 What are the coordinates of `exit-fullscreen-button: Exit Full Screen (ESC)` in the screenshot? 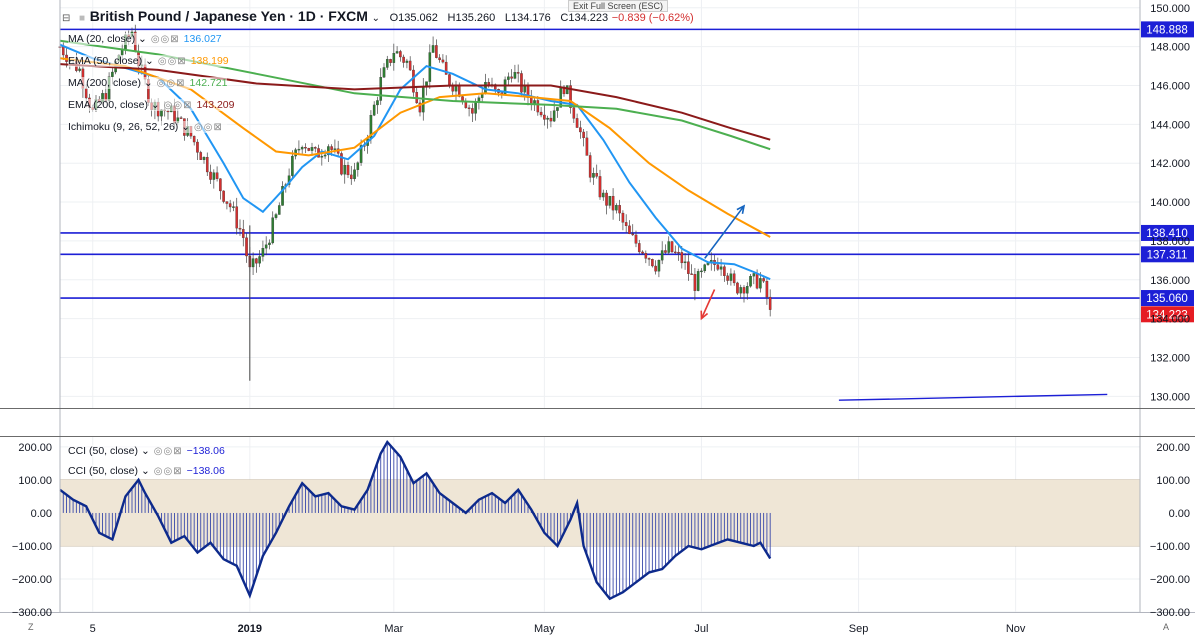 It's located at (618, 6).